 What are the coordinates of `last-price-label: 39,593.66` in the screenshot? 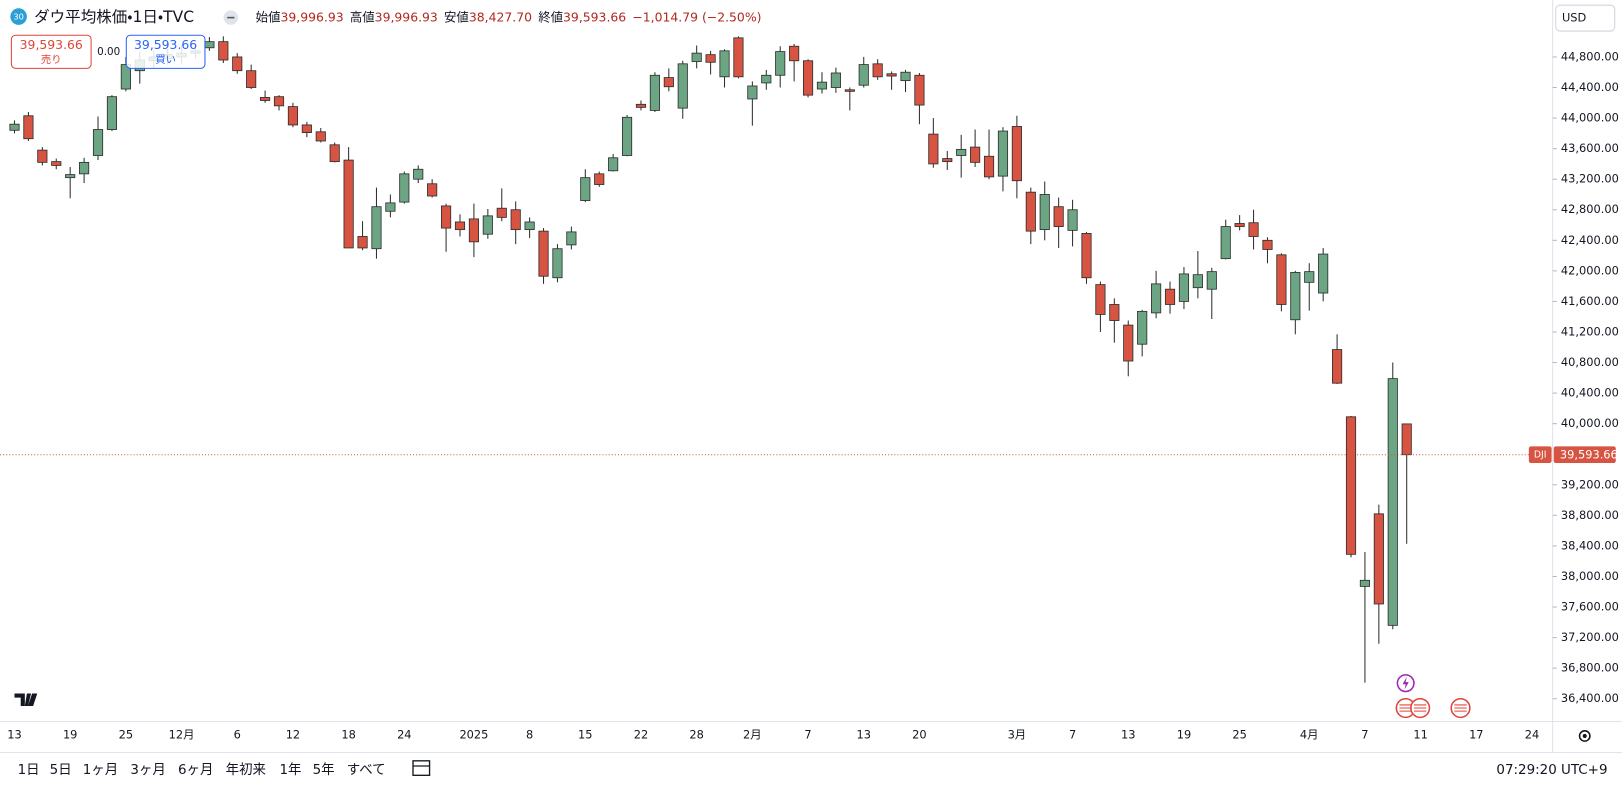 It's located at (1589, 455).